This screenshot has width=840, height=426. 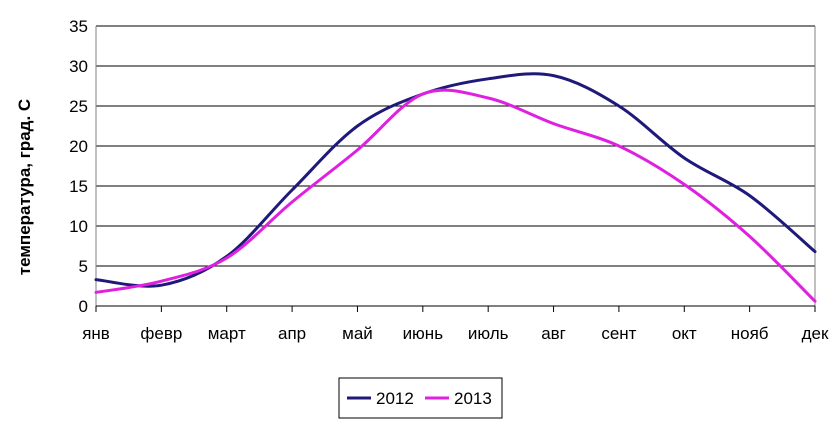 What do you see at coordinates (24, 187) in the screenshot?
I see `y-axis-label: температура, град. С` at bounding box center [24, 187].